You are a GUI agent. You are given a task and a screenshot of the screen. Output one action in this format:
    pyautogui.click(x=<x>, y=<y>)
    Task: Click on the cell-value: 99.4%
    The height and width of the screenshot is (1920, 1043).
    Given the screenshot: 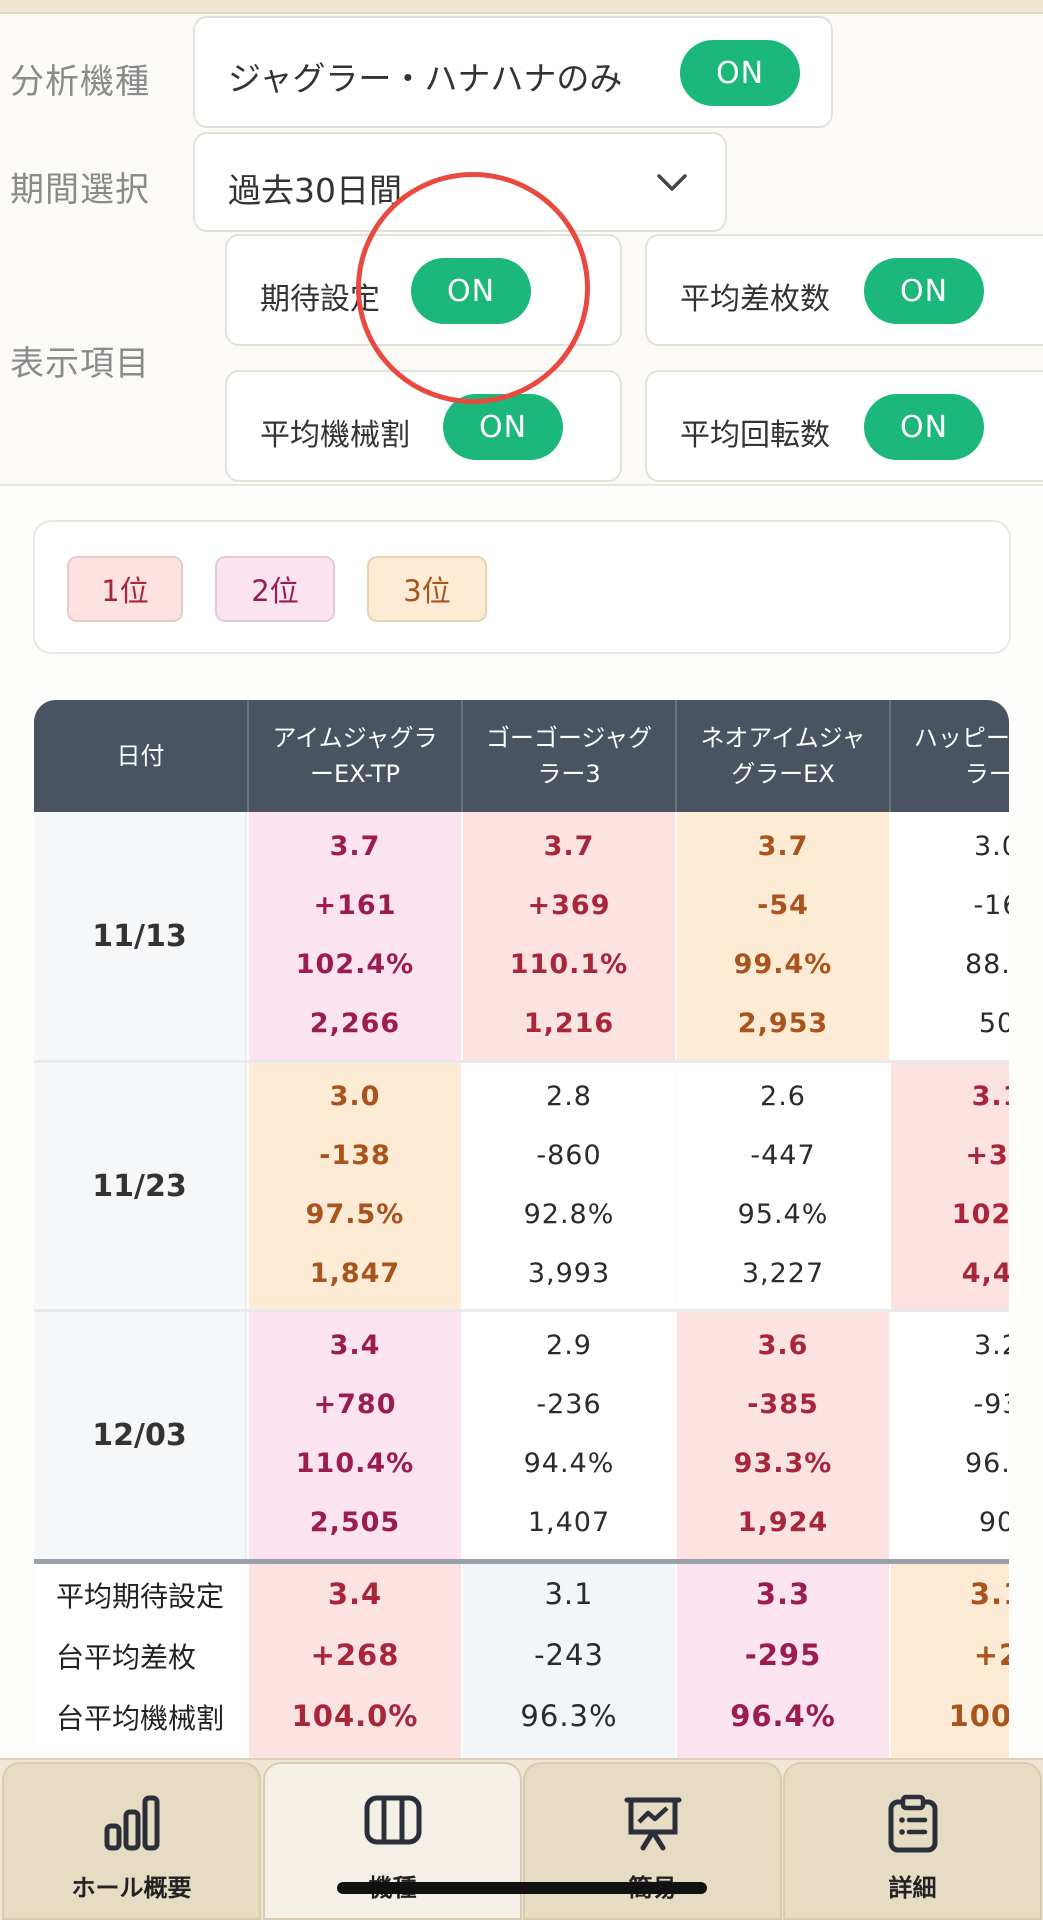 What is the action you would take?
    pyautogui.click(x=783, y=964)
    